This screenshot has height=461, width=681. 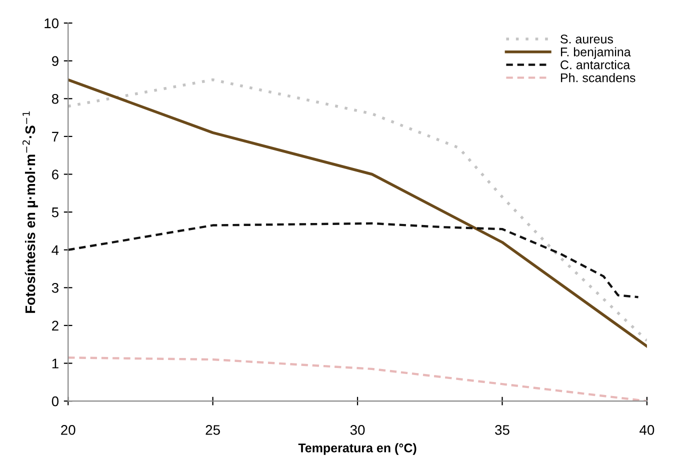 What do you see at coordinates (30, 212) in the screenshot?
I see `y-axis-title: Fotosíntesis en µ·mol·m$^{−2}$·S$^{−1}$` at bounding box center [30, 212].